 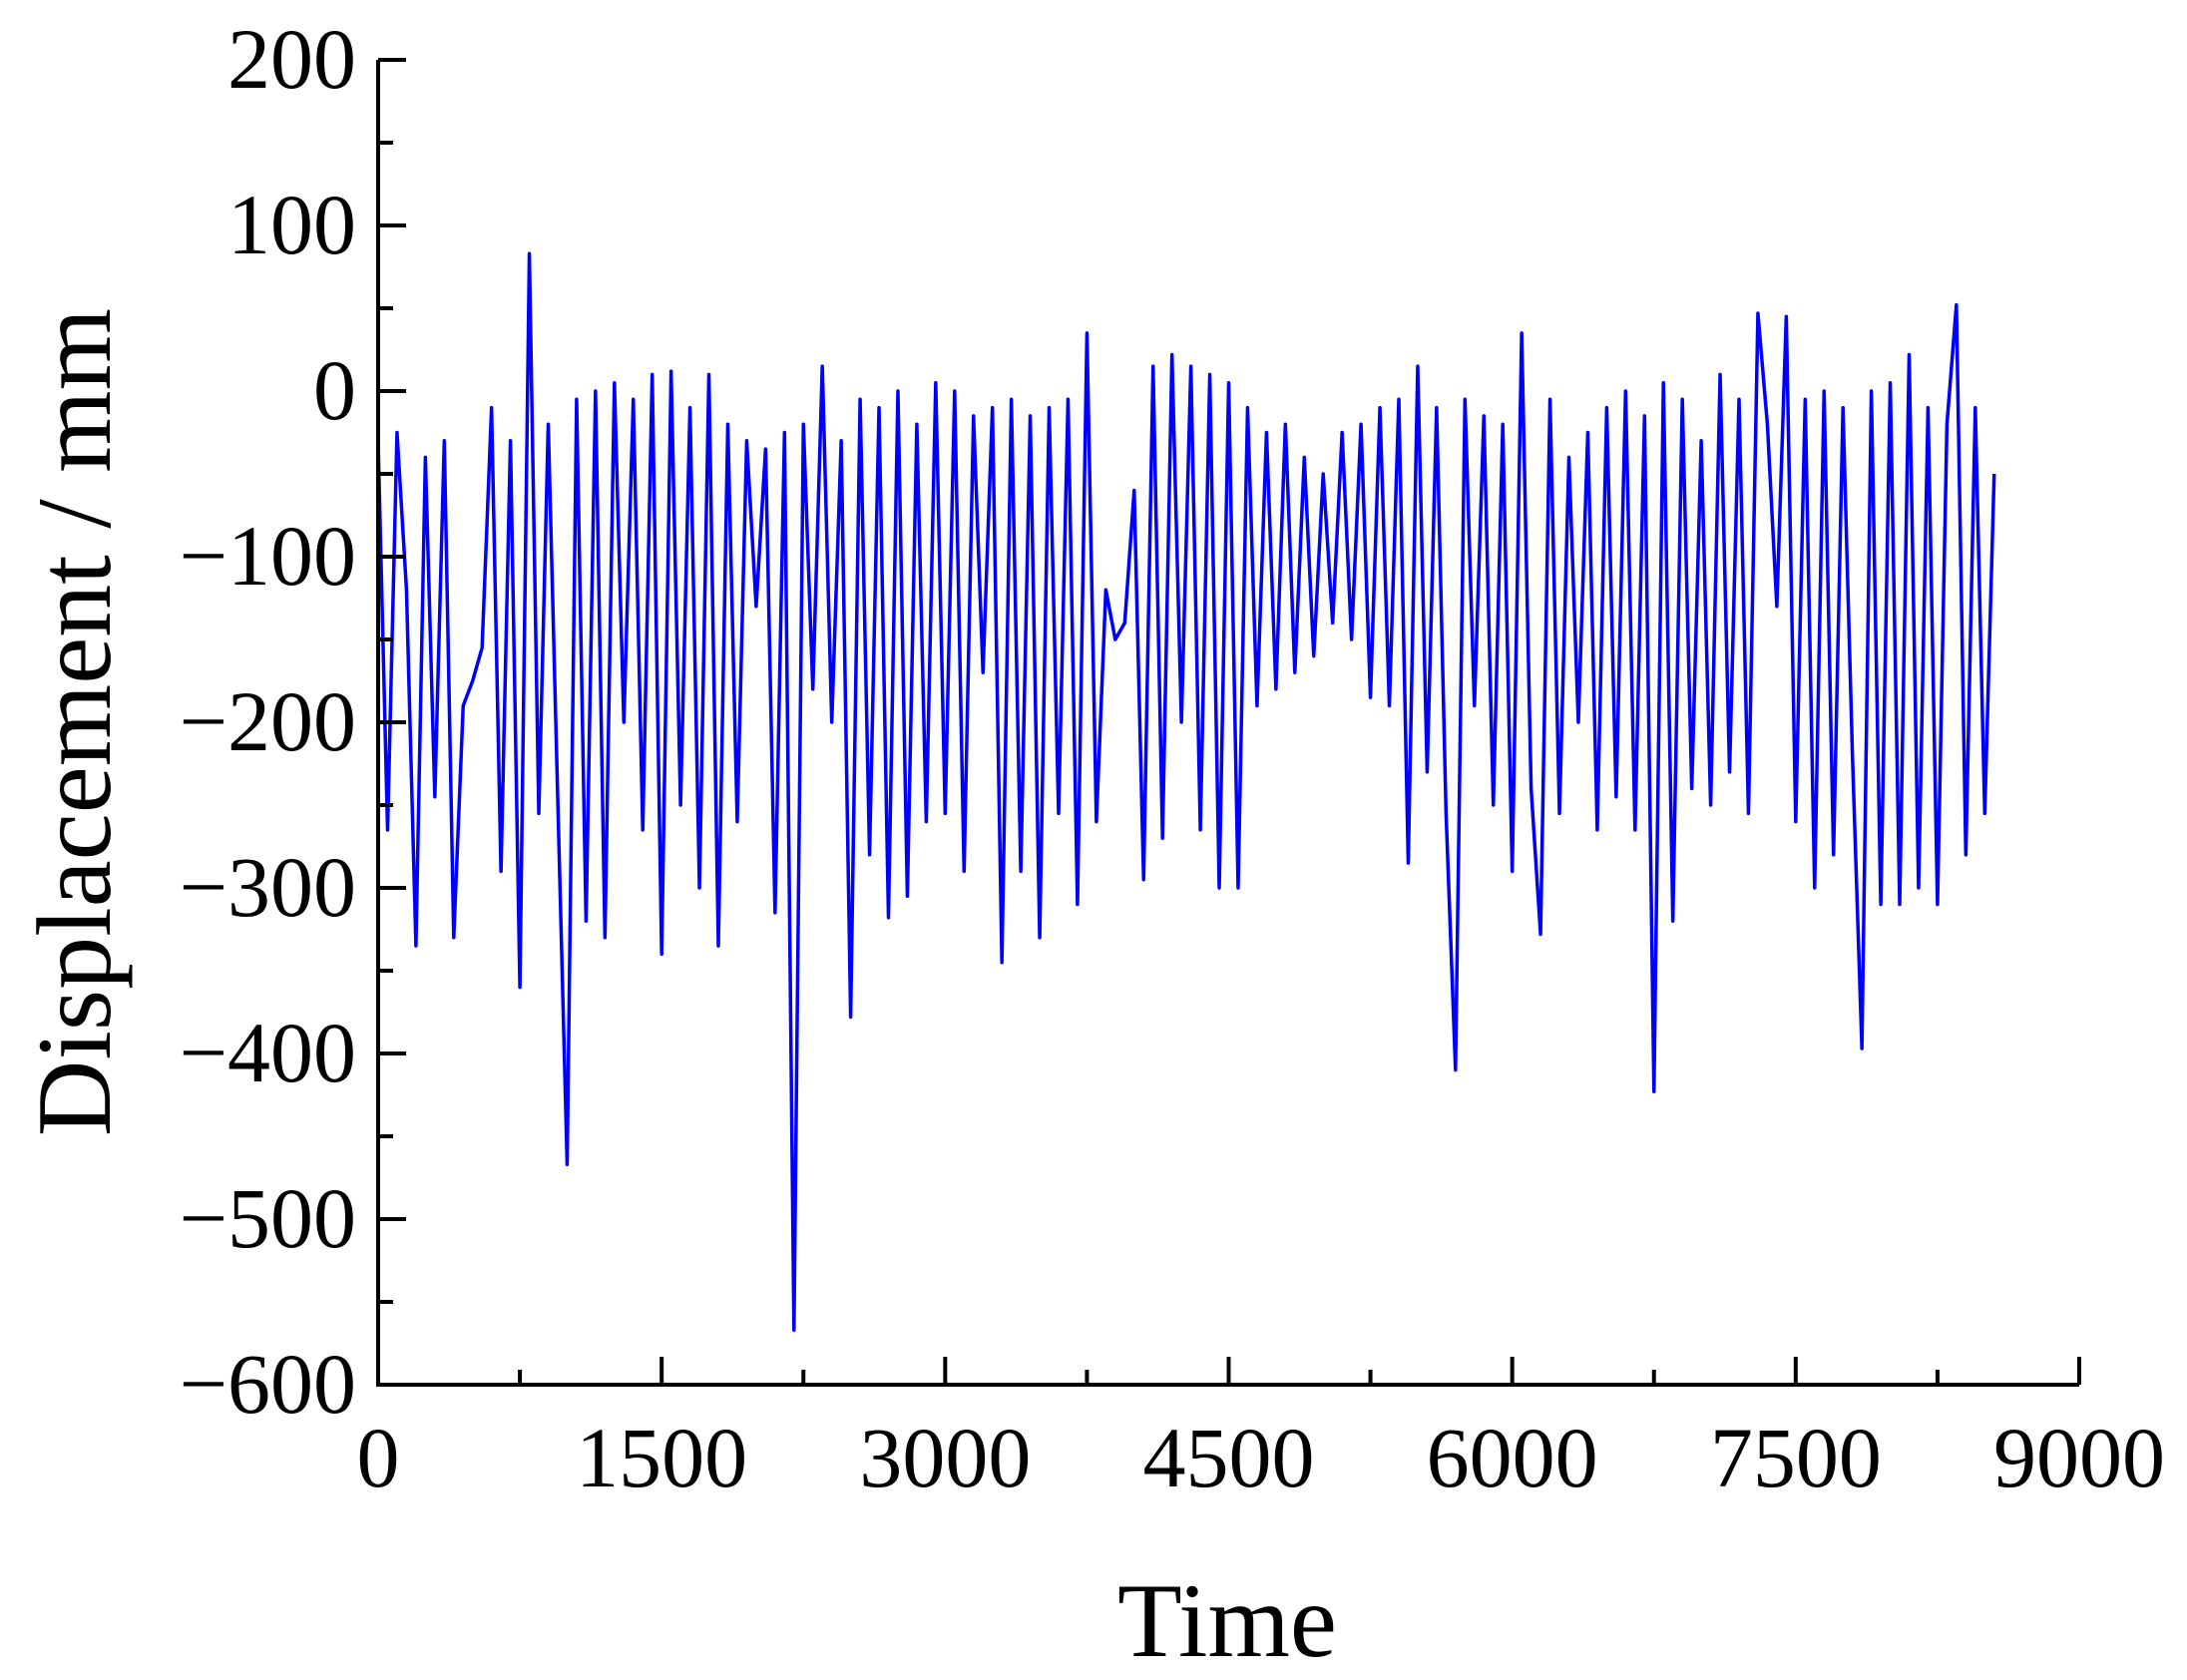 I want to click on y-tick-label: 200, so click(x=291, y=59).